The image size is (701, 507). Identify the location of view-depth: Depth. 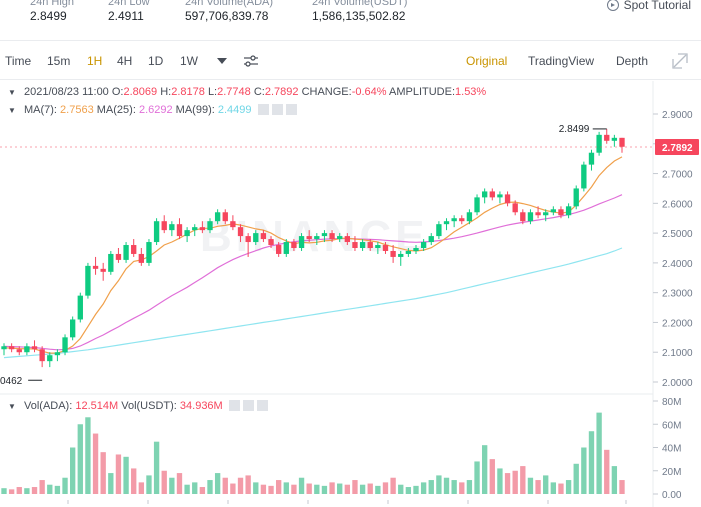
(632, 61).